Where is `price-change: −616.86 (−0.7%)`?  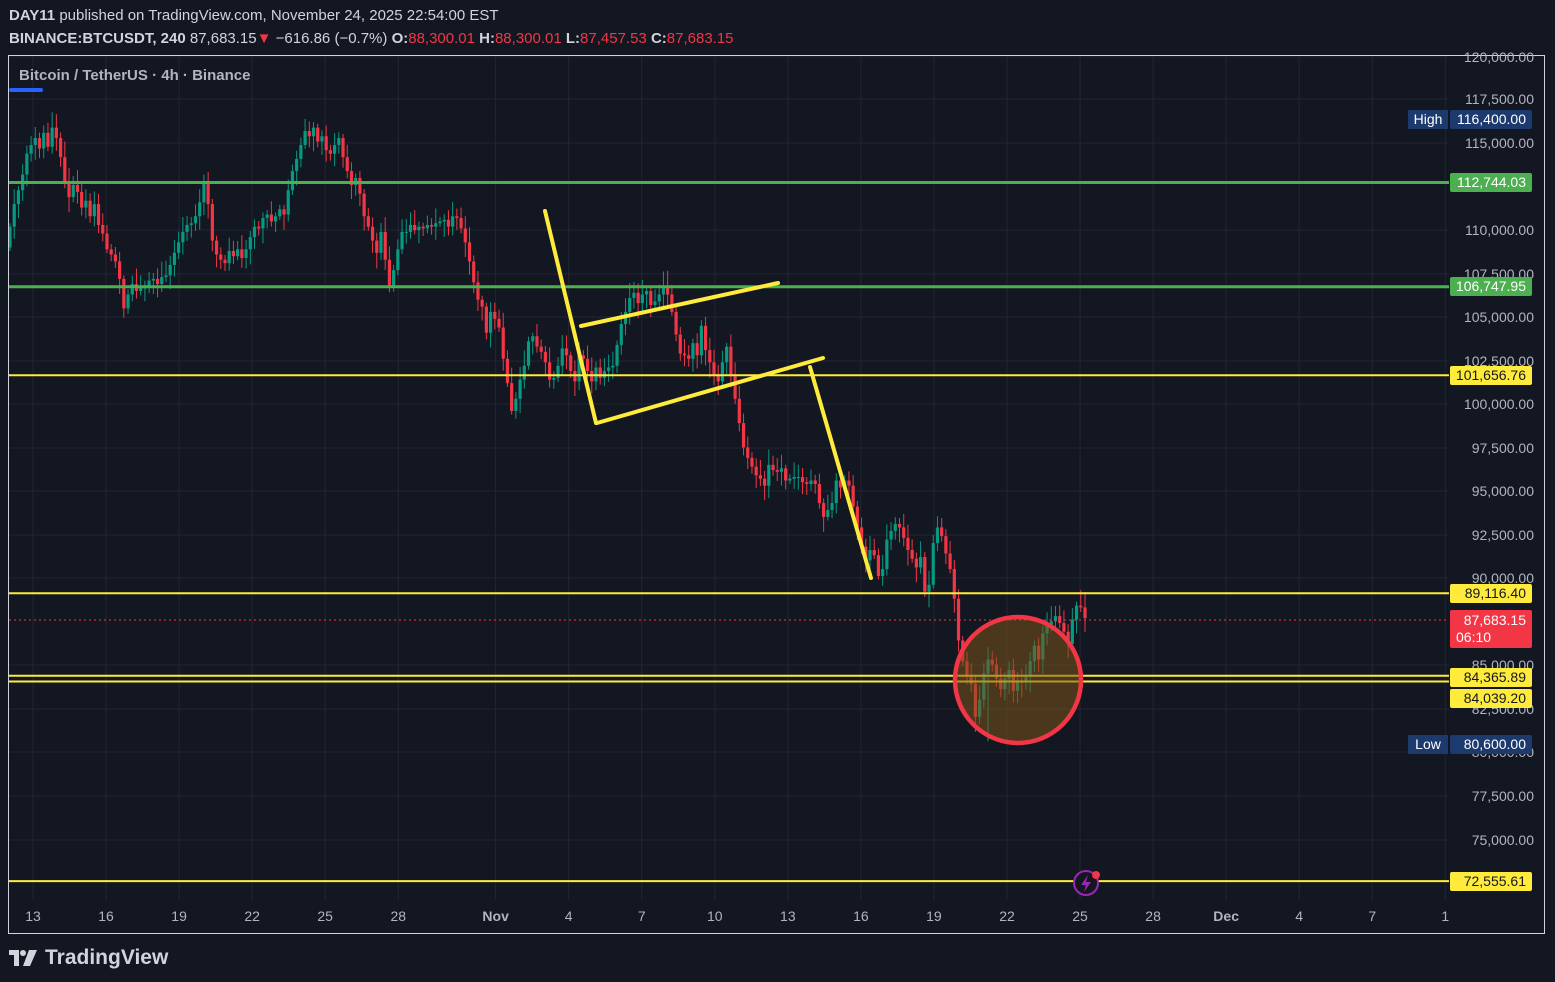
price-change: −616.86 (−0.7%) is located at coordinates (331, 38).